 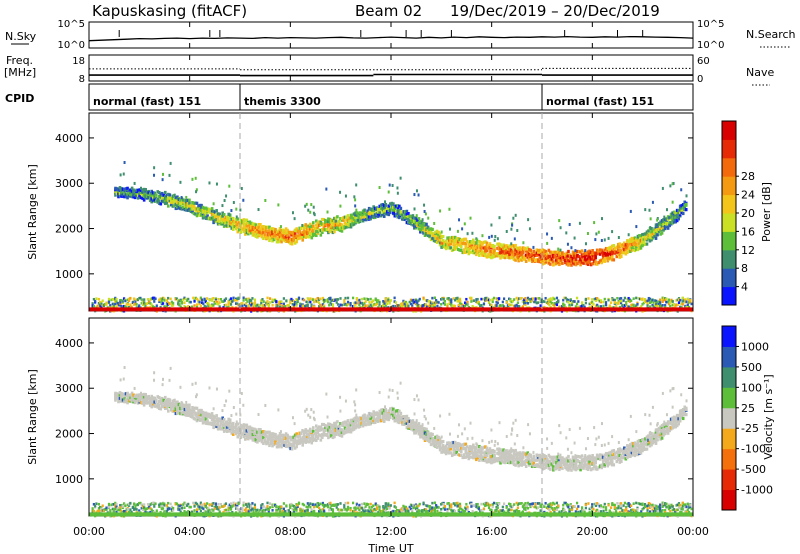 I want to click on power-colorbar-tick-label: 12, so click(x=748, y=250).